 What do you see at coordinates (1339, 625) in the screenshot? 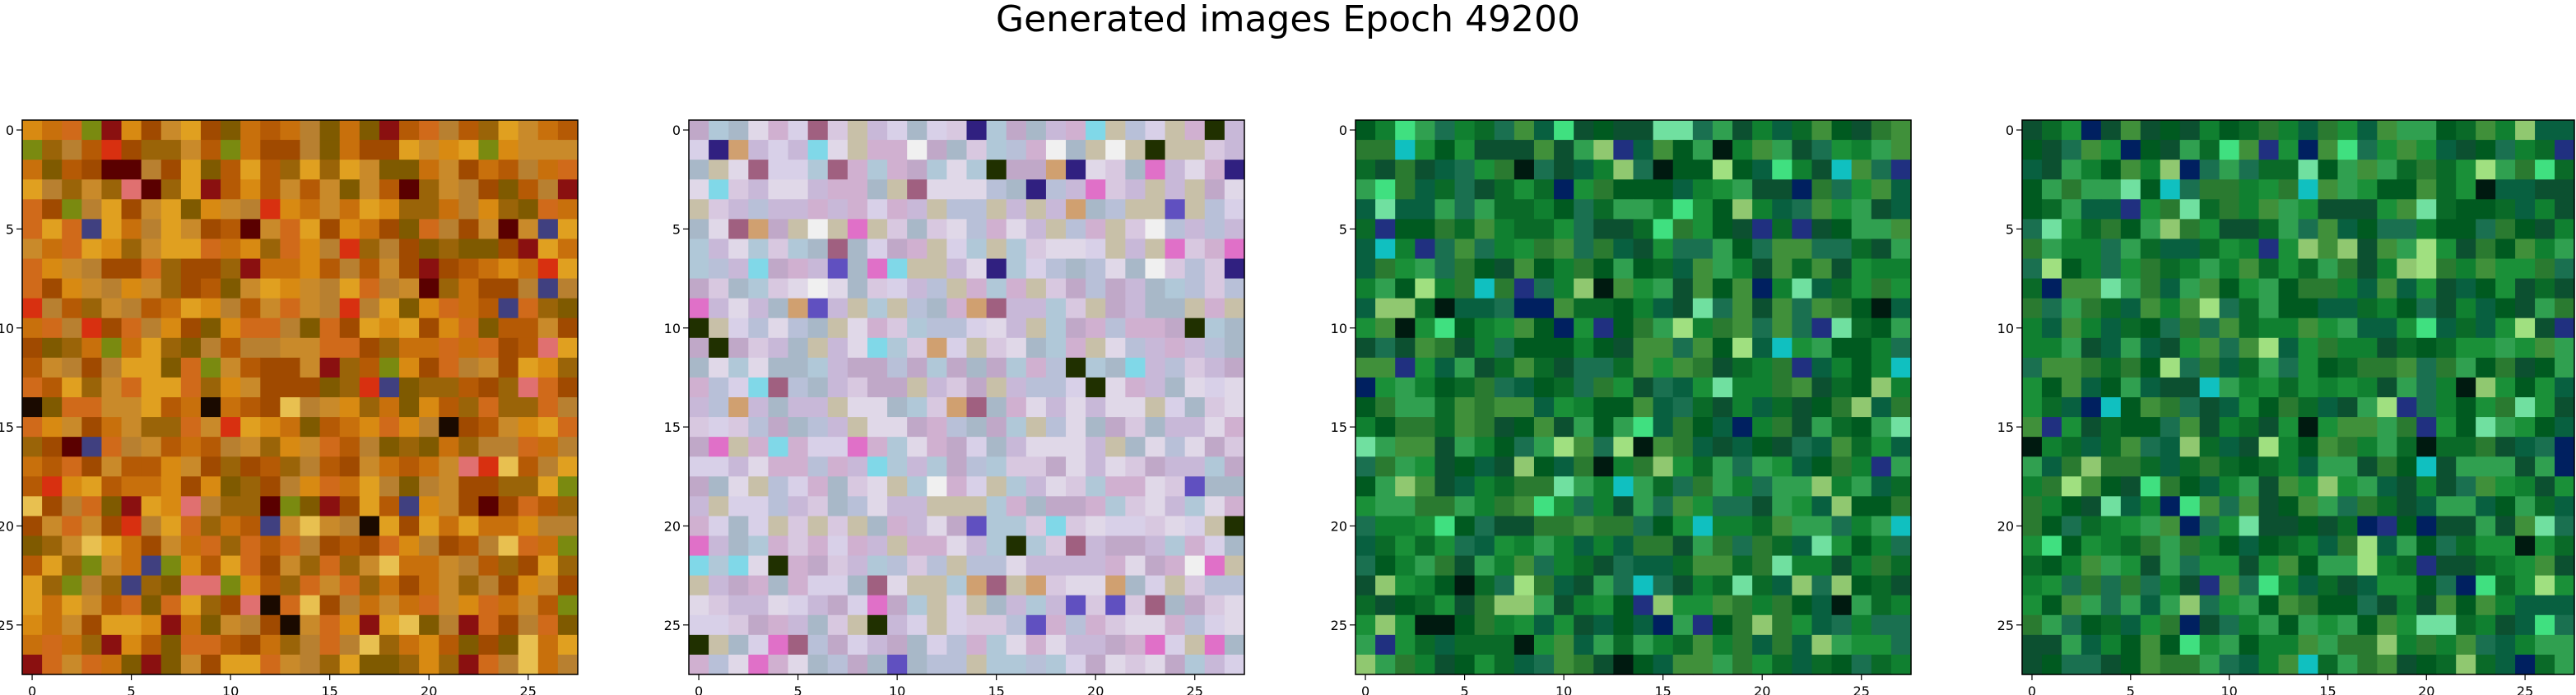
I see `y-tick-label: 25` at bounding box center [1339, 625].